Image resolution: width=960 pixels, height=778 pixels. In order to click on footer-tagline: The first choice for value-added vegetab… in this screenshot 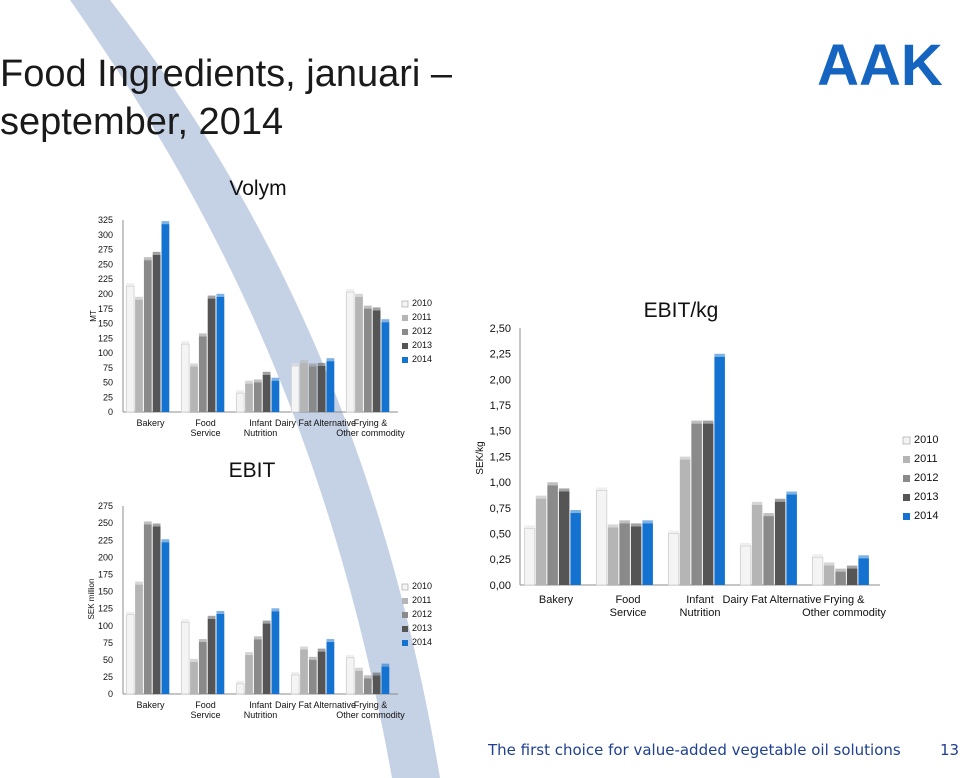, I will do `click(694, 750)`.